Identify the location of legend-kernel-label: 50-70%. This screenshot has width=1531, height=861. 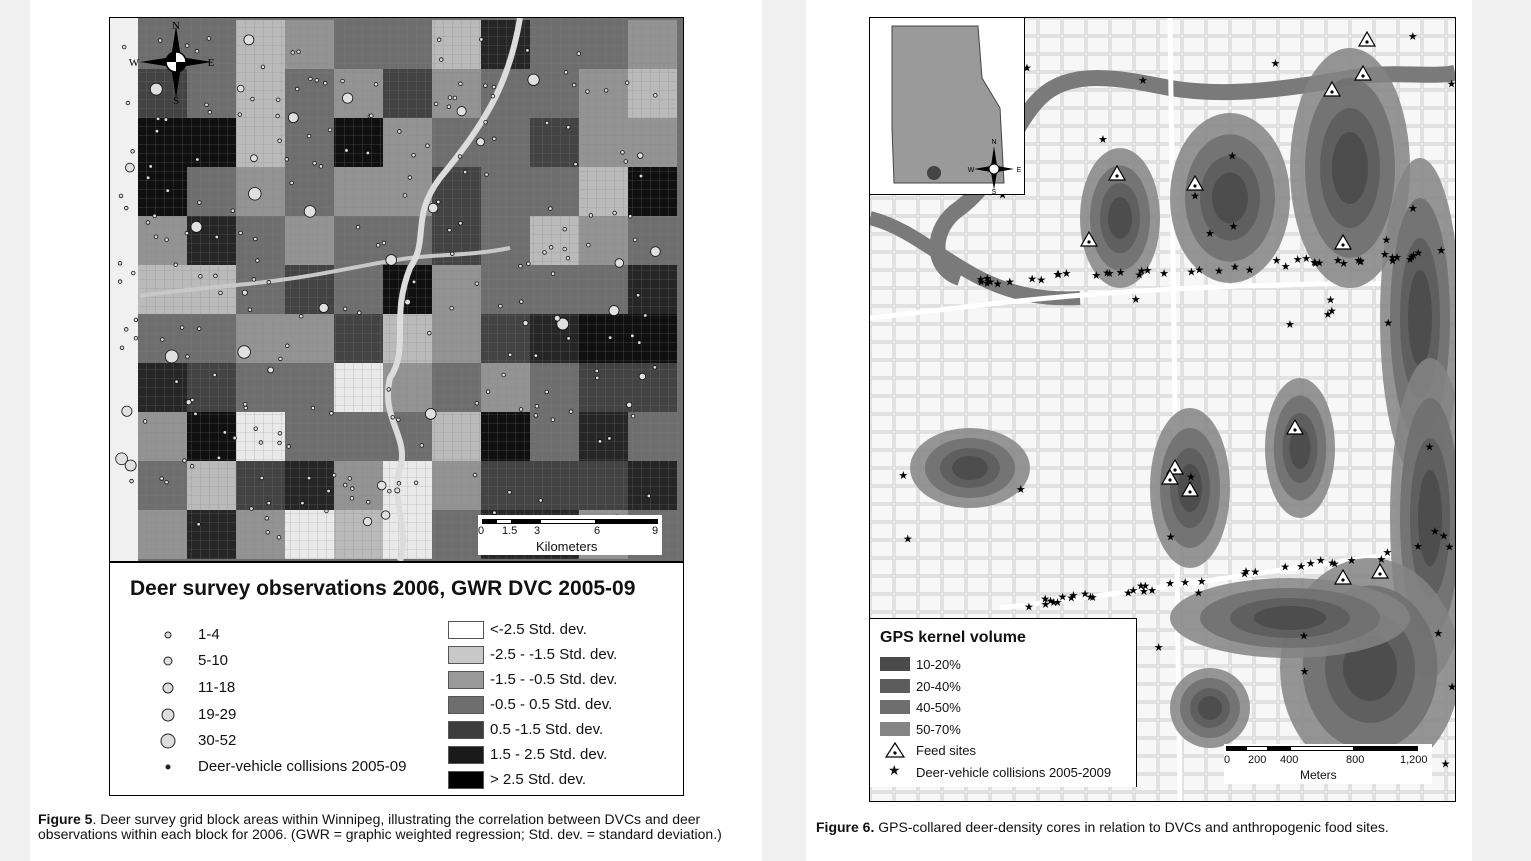
(938, 729).